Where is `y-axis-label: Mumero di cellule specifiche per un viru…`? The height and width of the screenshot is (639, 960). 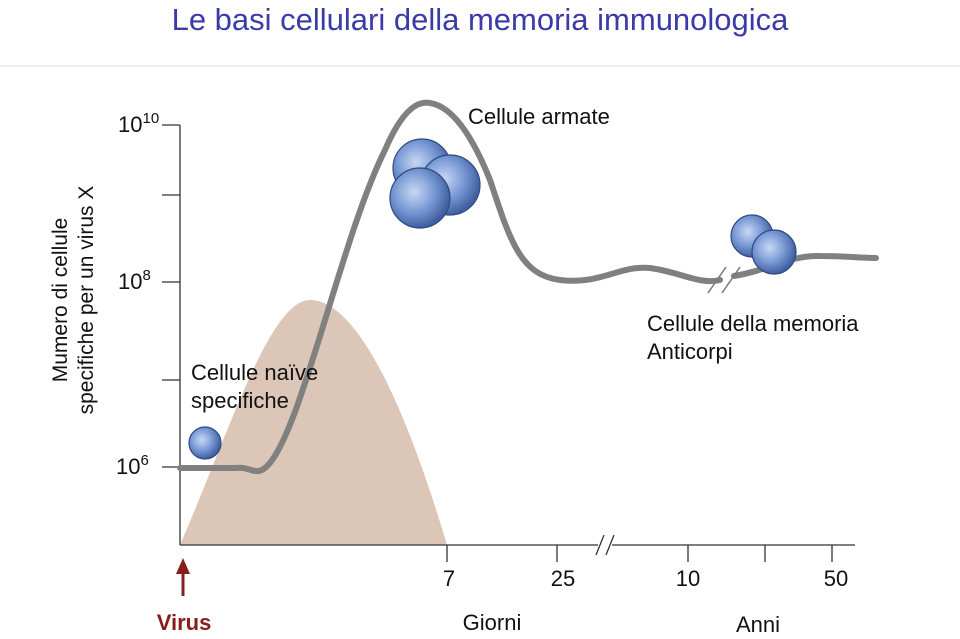
y-axis-label: Mumero di cellule specifiche per un viru… is located at coordinates (73, 300).